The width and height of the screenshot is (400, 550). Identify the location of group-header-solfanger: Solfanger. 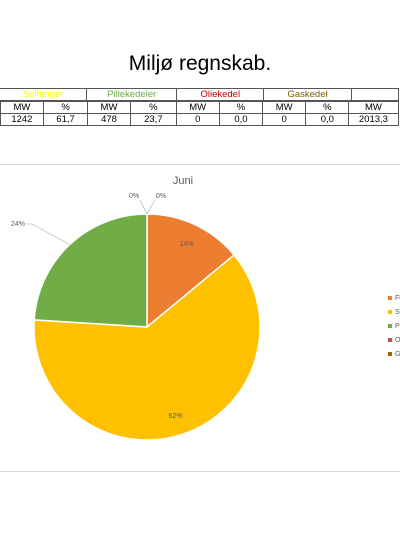
(44, 94).